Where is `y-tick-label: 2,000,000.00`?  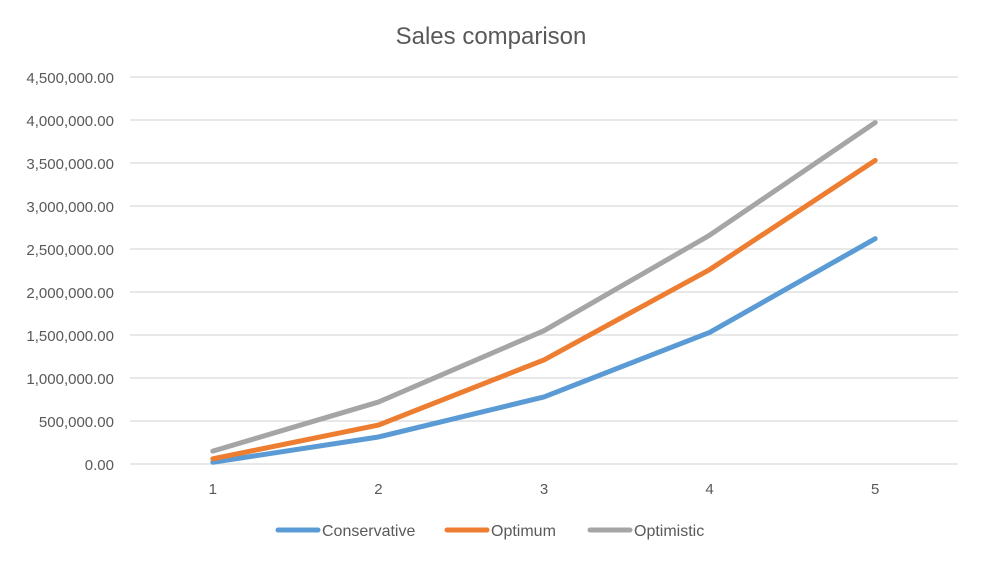 y-tick-label: 2,000,000.00 is located at coordinates (70, 293).